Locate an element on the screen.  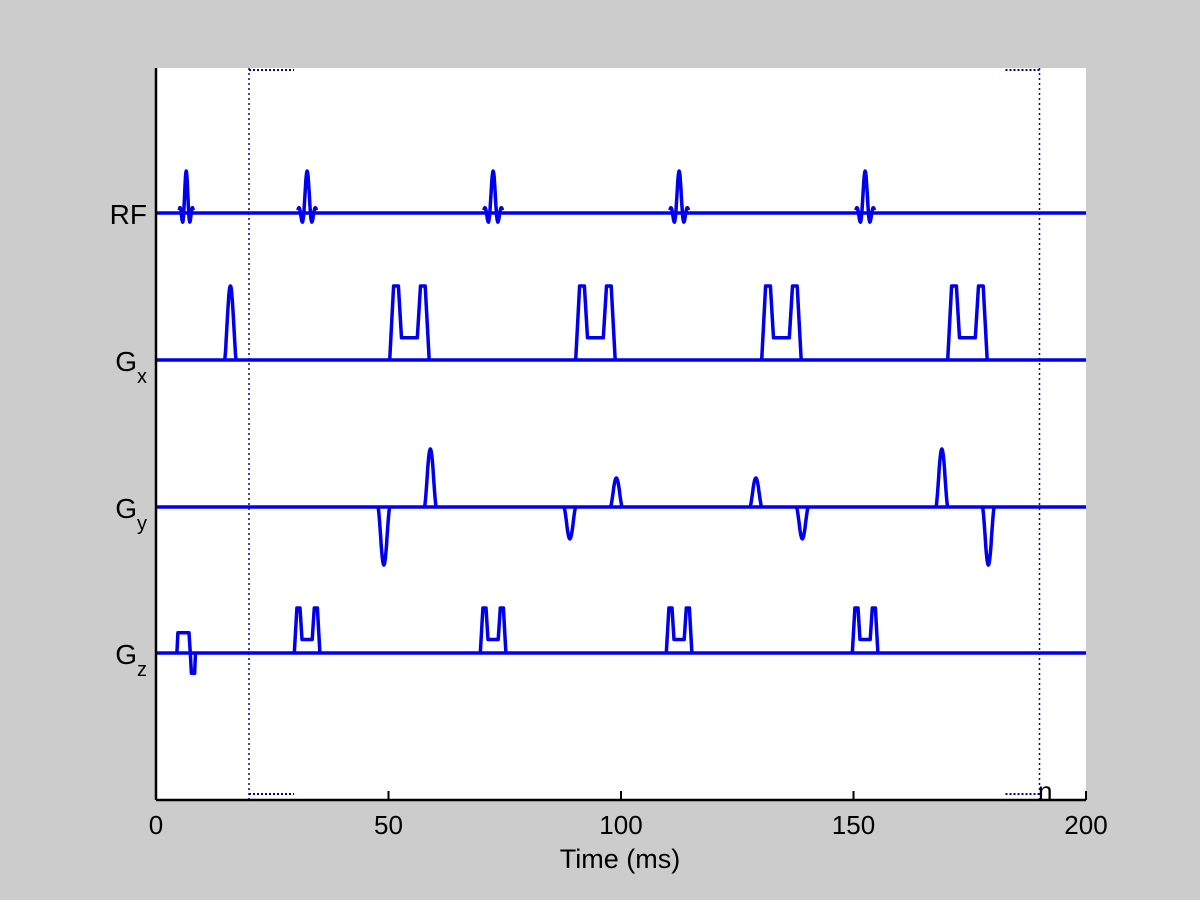
x-tick-label: 50 is located at coordinates (388, 825).